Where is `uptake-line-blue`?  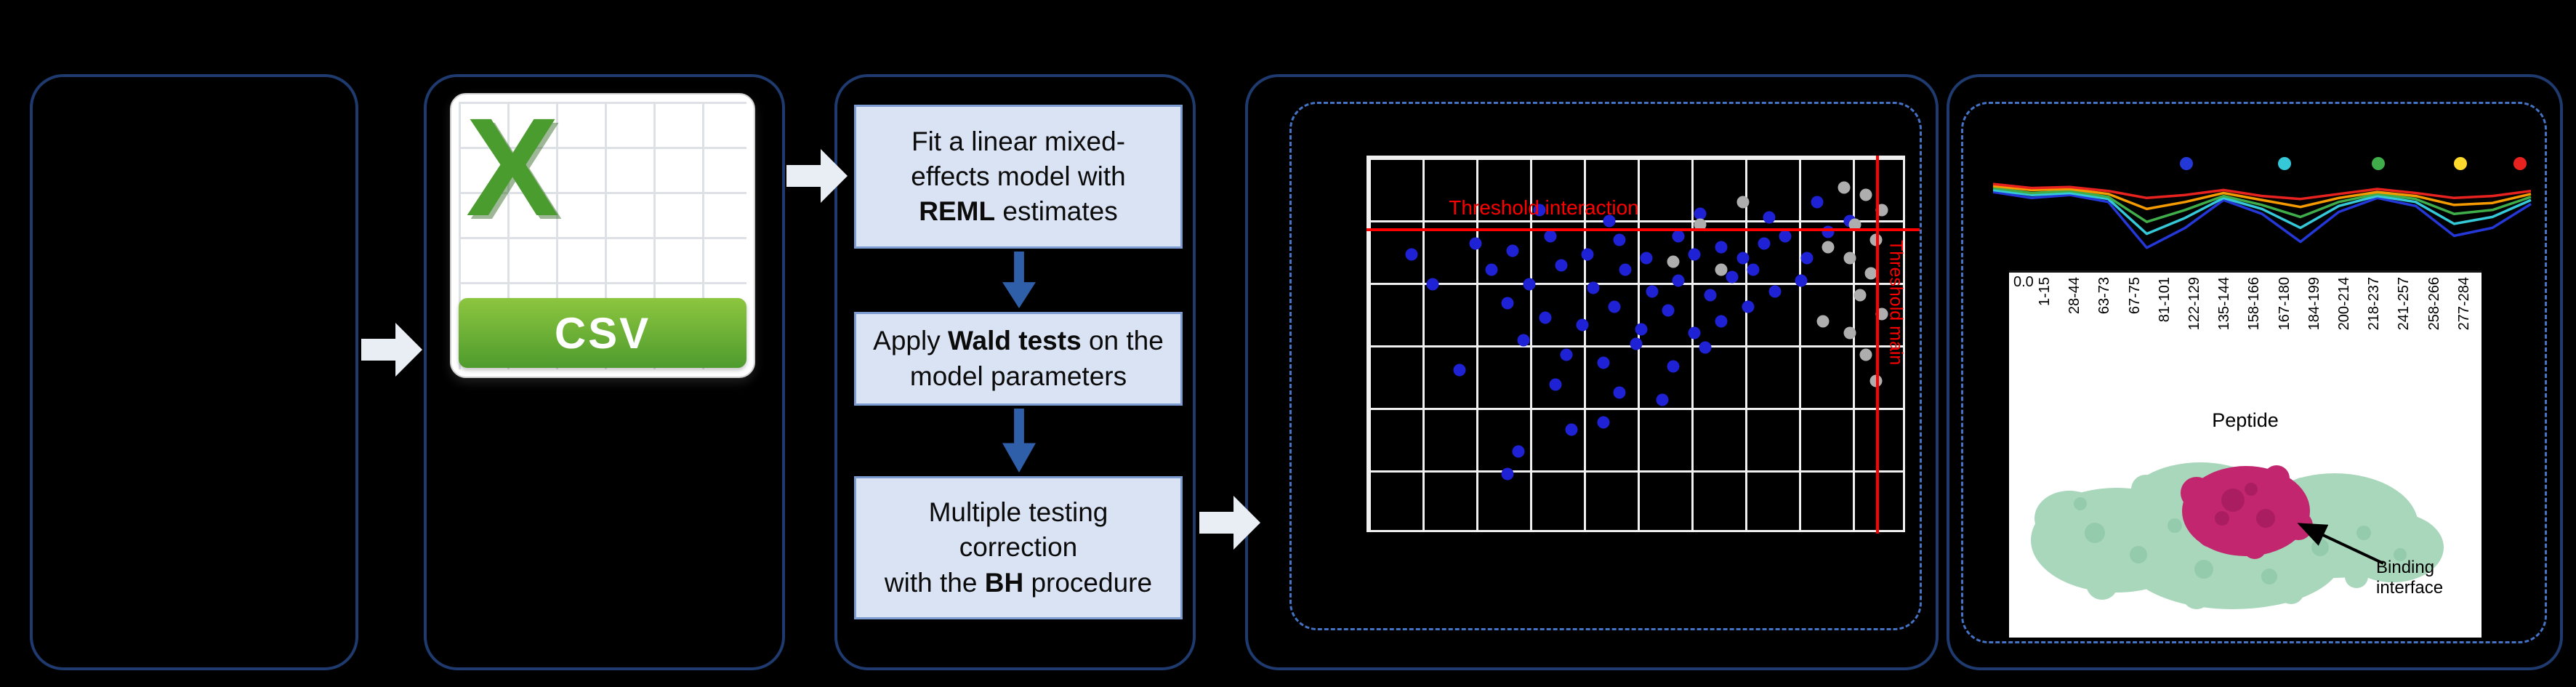
uptake-line-blue is located at coordinates (2262, 219).